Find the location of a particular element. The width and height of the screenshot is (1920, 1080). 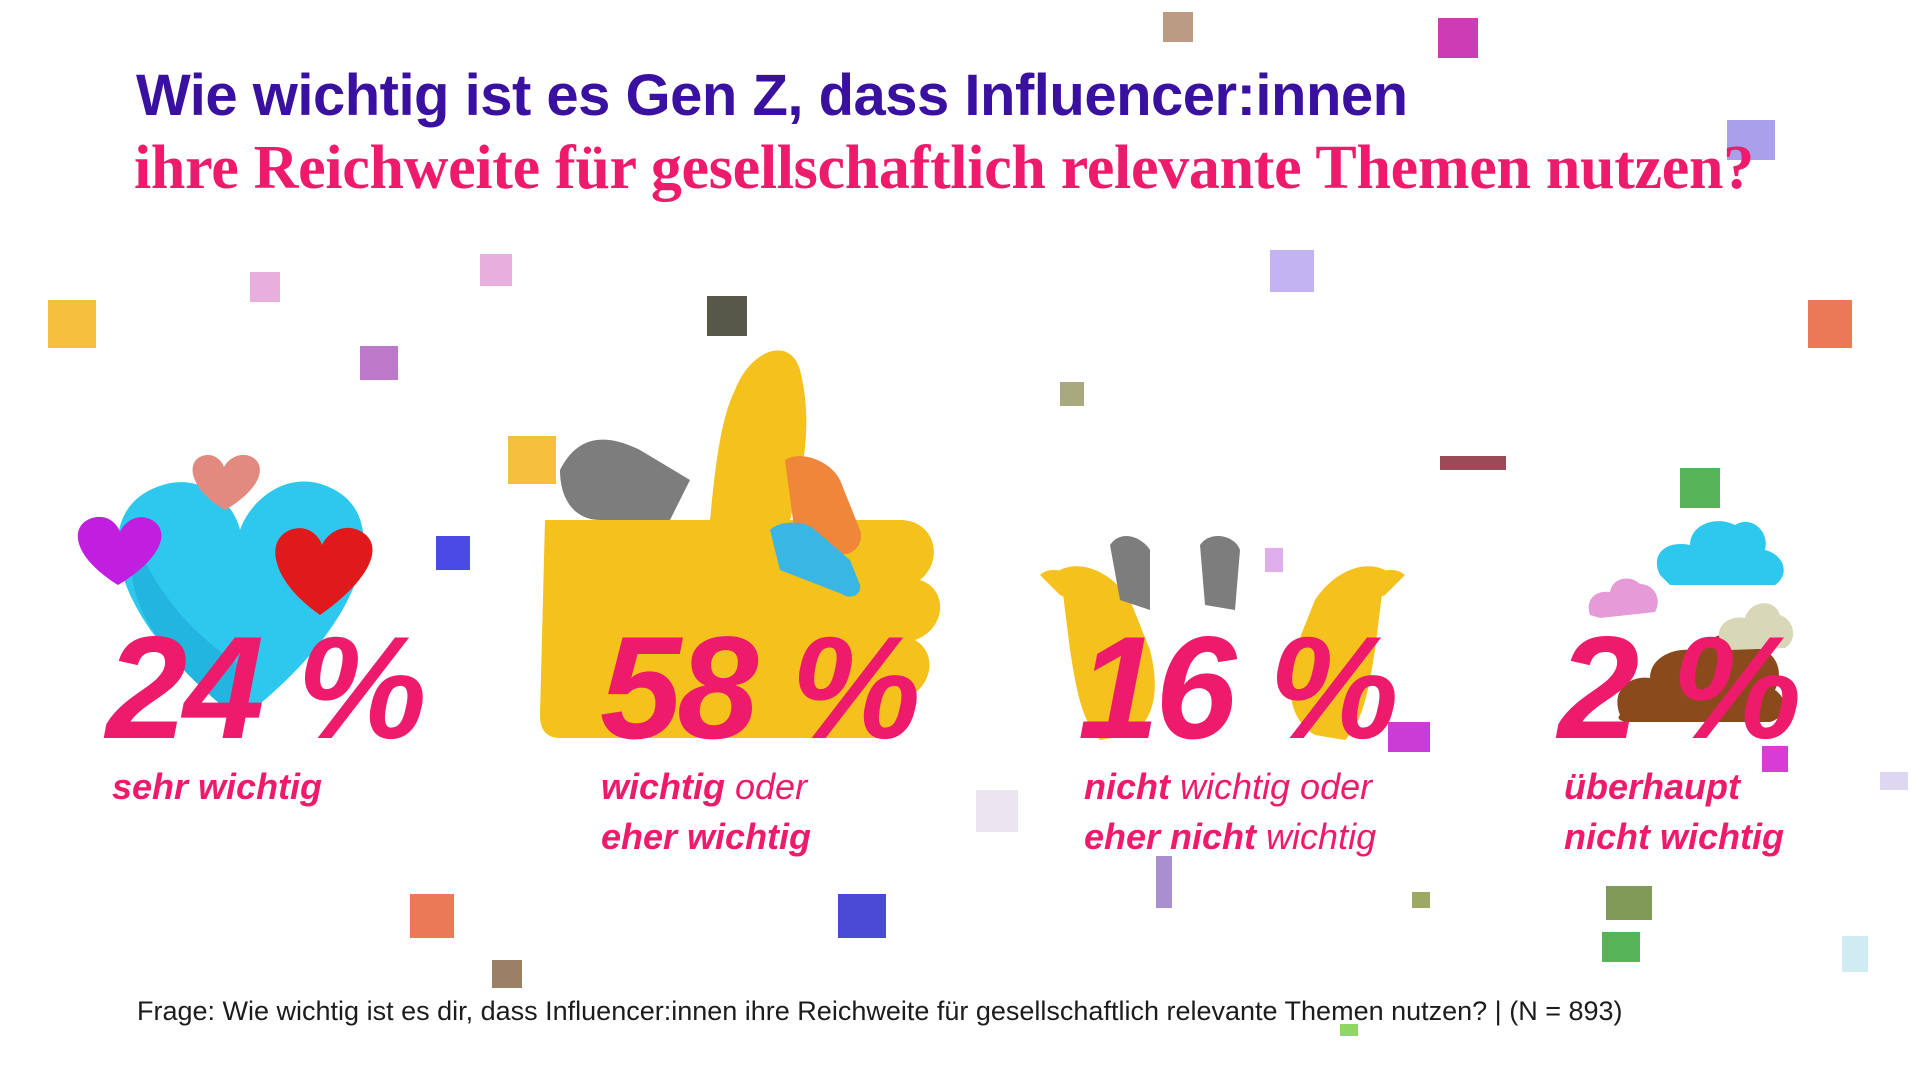

value-label-nicht-wichtig: 16 % is located at coordinates (1238, 687).